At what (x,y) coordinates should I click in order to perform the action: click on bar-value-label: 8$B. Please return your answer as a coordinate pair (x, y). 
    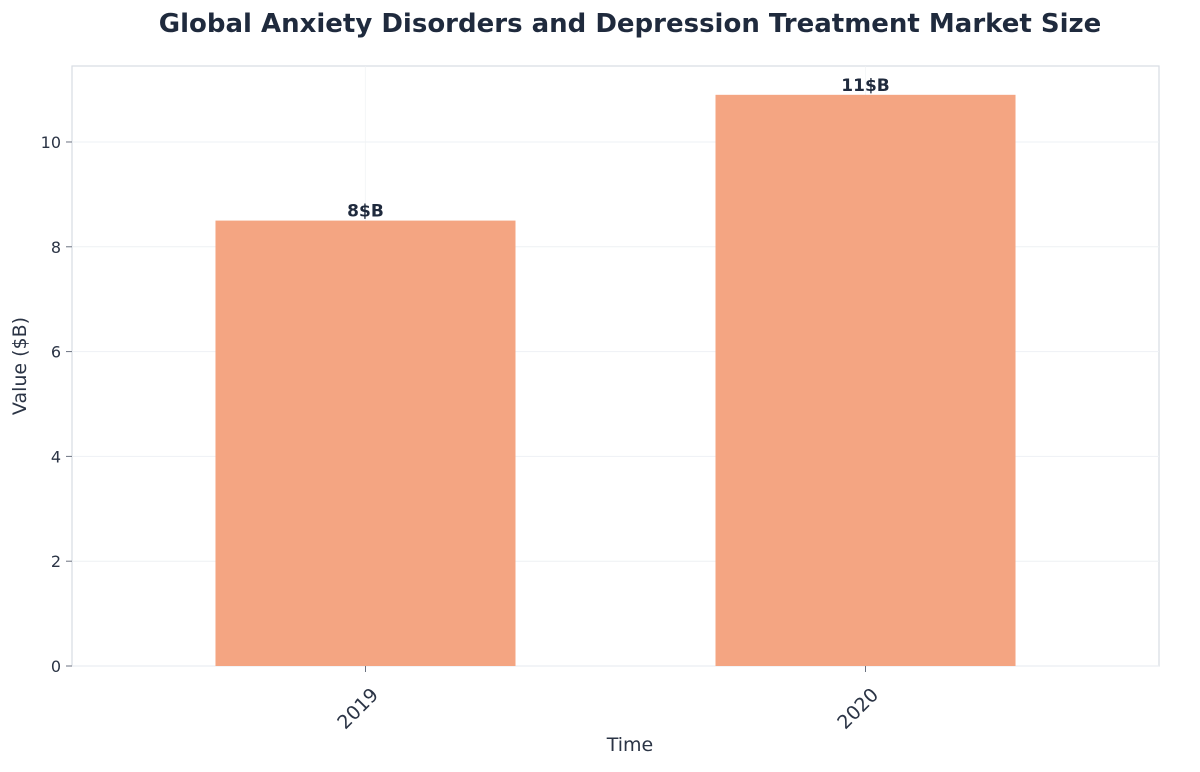
    Looking at the image, I should click on (365, 212).